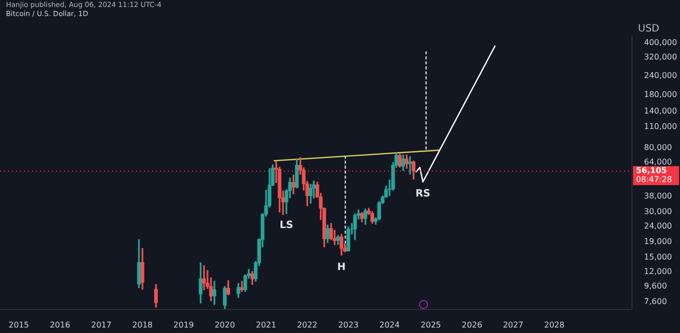  What do you see at coordinates (348, 325) in the screenshot?
I see `x-tick-label: 2023` at bounding box center [348, 325].